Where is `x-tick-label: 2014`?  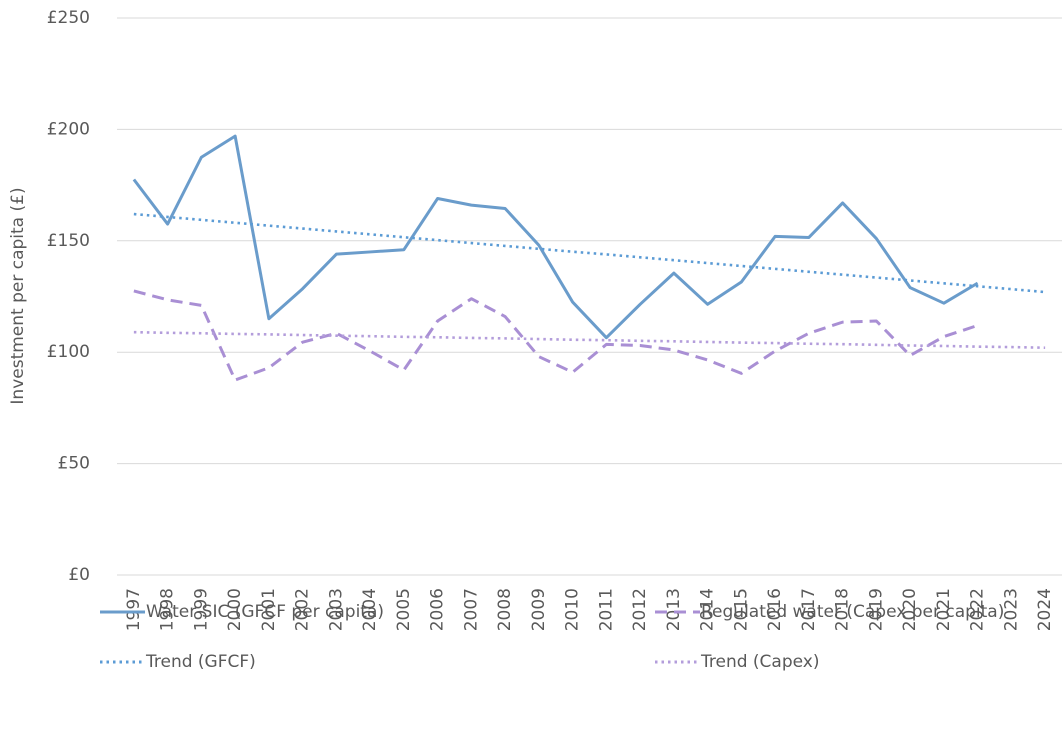
x-tick-label: 2014 is located at coordinates (708, 609).